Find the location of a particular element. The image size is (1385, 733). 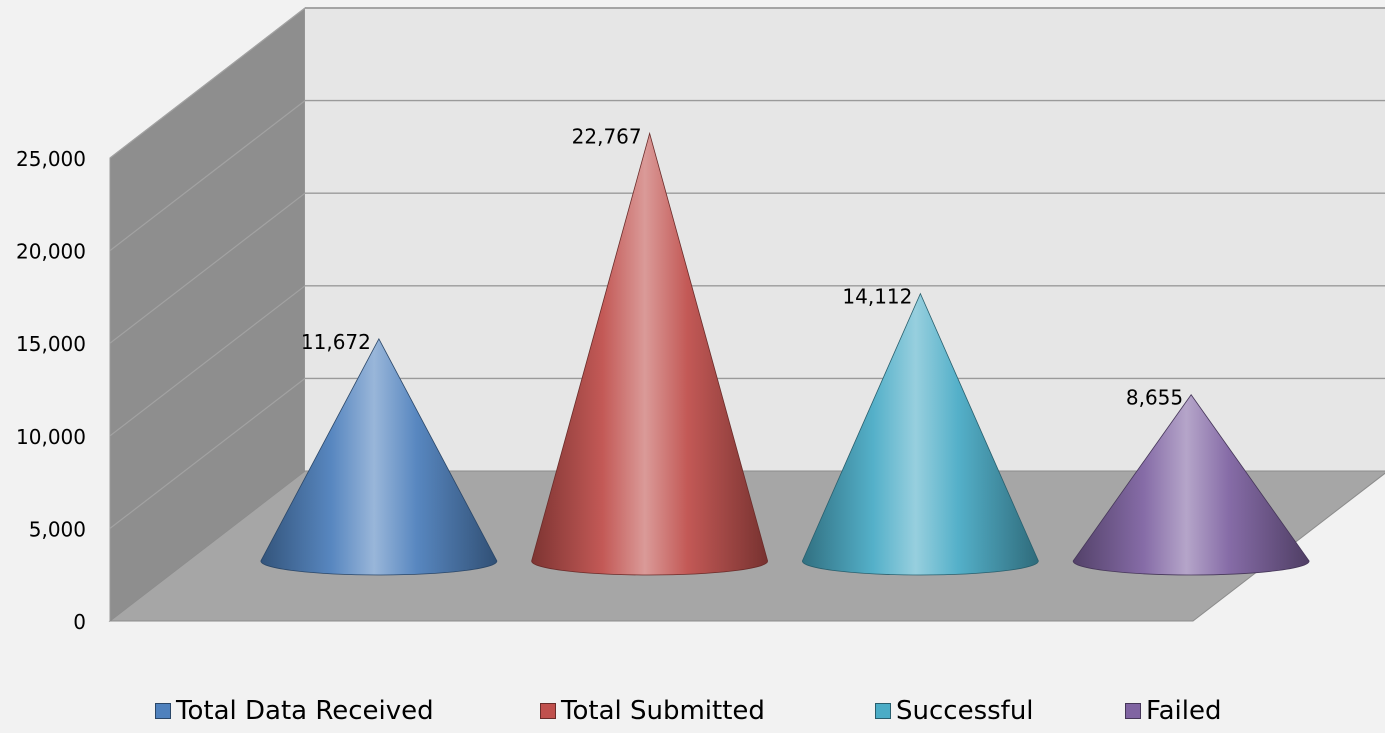

legend-label: Total Data Received is located at coordinates (305, 711).